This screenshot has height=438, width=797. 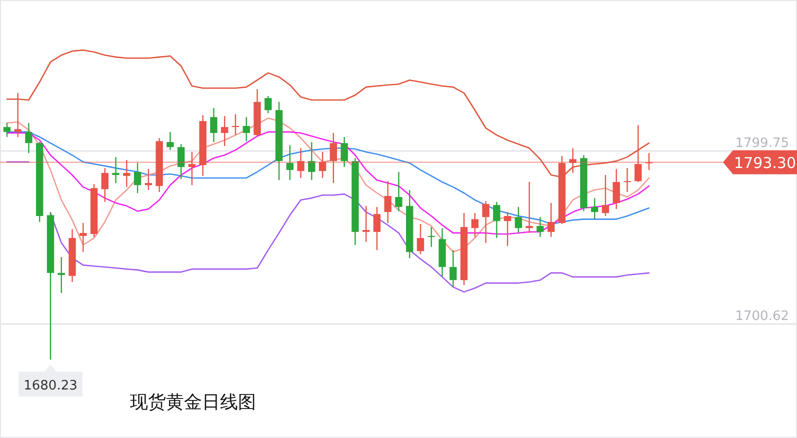 I want to click on annotation: 1680.23, so click(x=51, y=386).